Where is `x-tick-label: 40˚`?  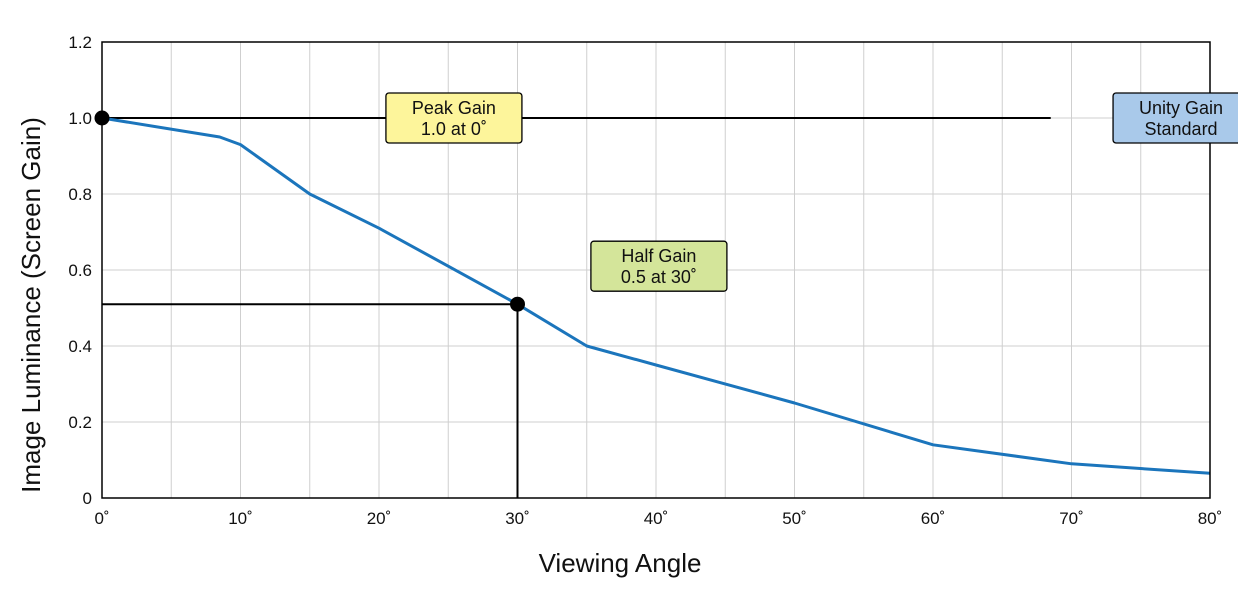 x-tick-label: 40˚ is located at coordinates (656, 518).